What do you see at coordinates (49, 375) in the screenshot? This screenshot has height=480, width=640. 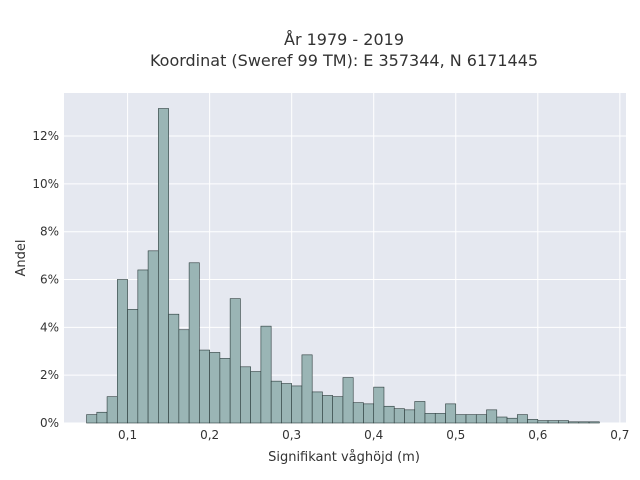 I see `y-tick-label: 2%` at bounding box center [49, 375].